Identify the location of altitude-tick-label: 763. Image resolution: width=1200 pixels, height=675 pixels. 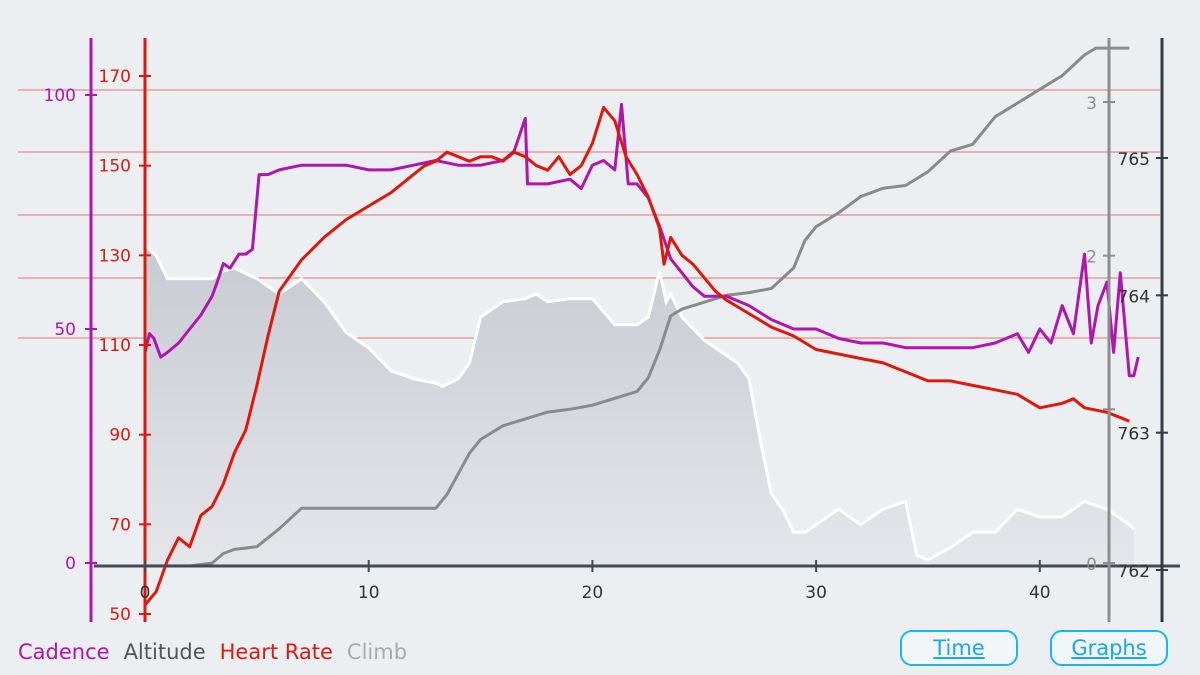
(1134, 435).